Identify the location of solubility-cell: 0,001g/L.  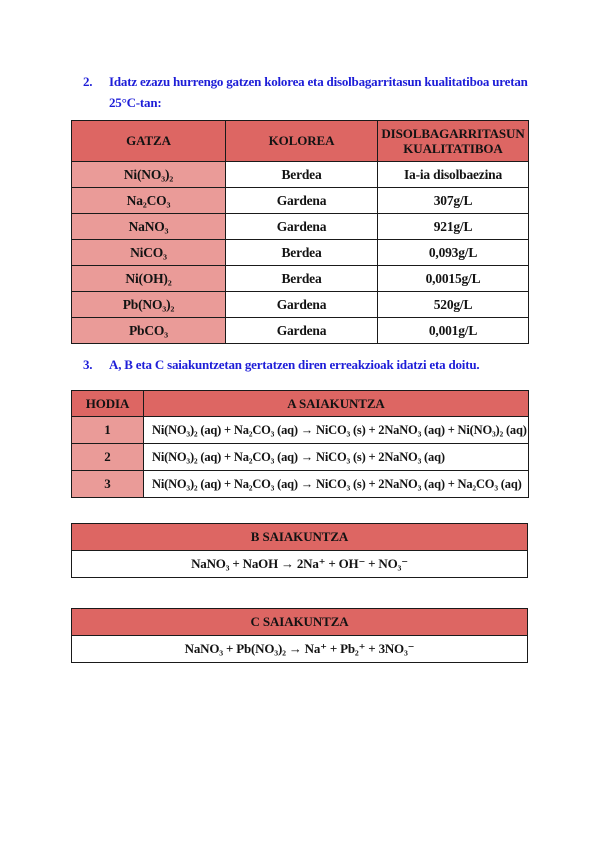
(453, 330).